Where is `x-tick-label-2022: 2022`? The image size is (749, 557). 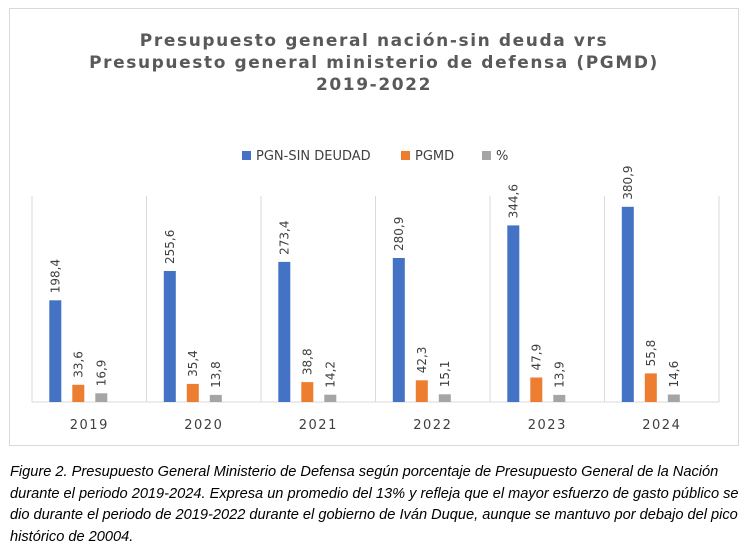 x-tick-label-2022: 2022 is located at coordinates (432, 425).